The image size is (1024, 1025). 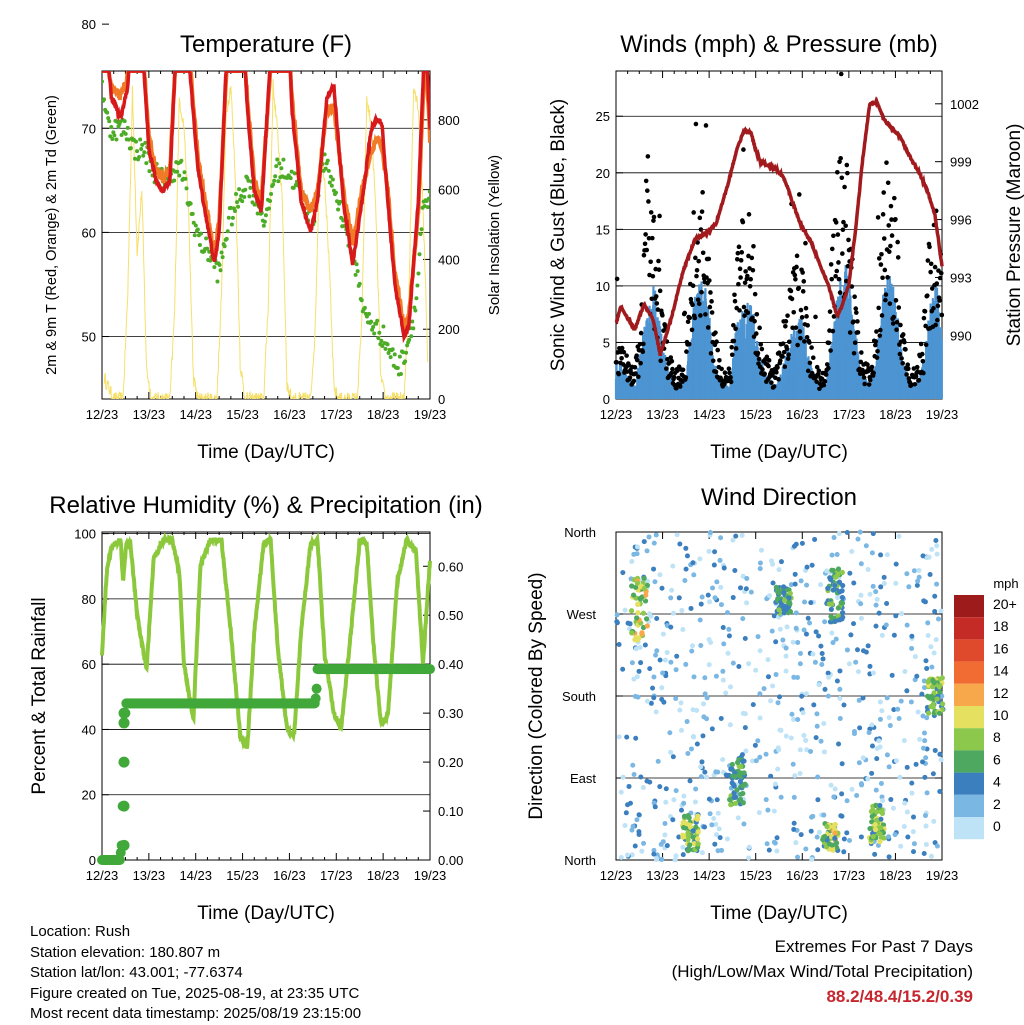 I want to click on y2-tick-label: 0.30, so click(x=450, y=713).